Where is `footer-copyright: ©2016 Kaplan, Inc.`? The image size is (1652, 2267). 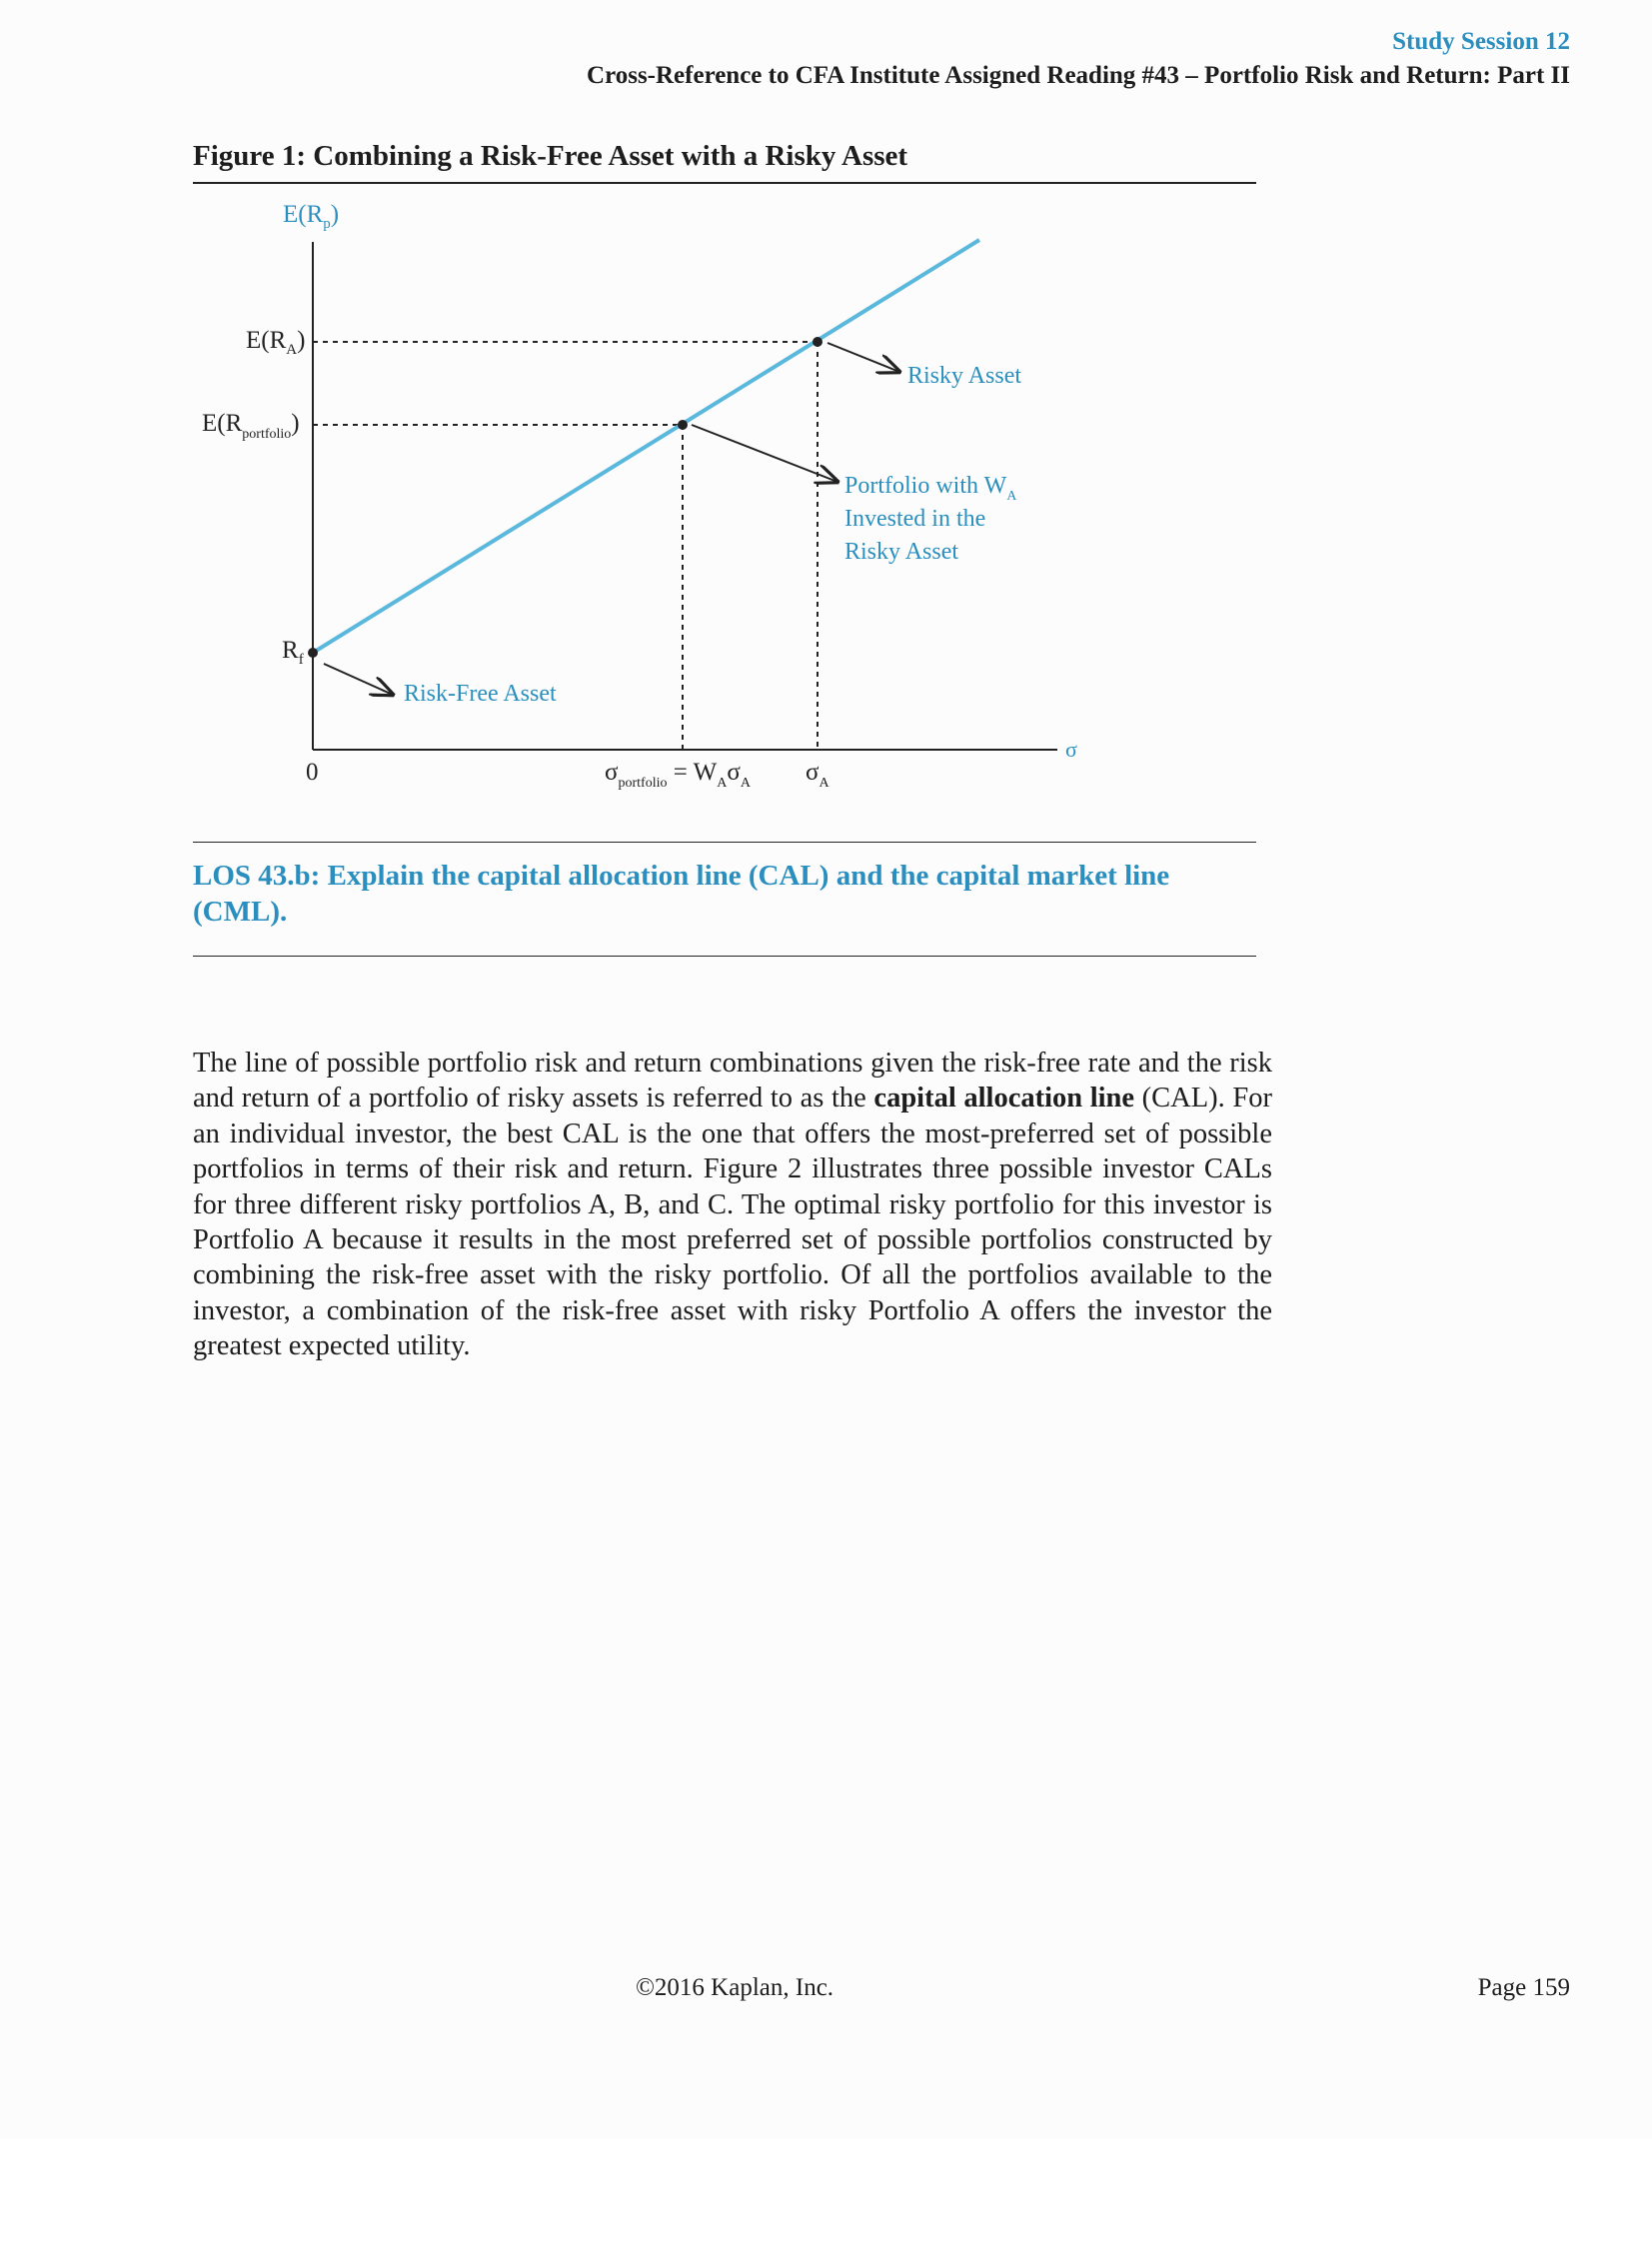 footer-copyright: ©2016 Kaplan, Inc. is located at coordinates (735, 1987).